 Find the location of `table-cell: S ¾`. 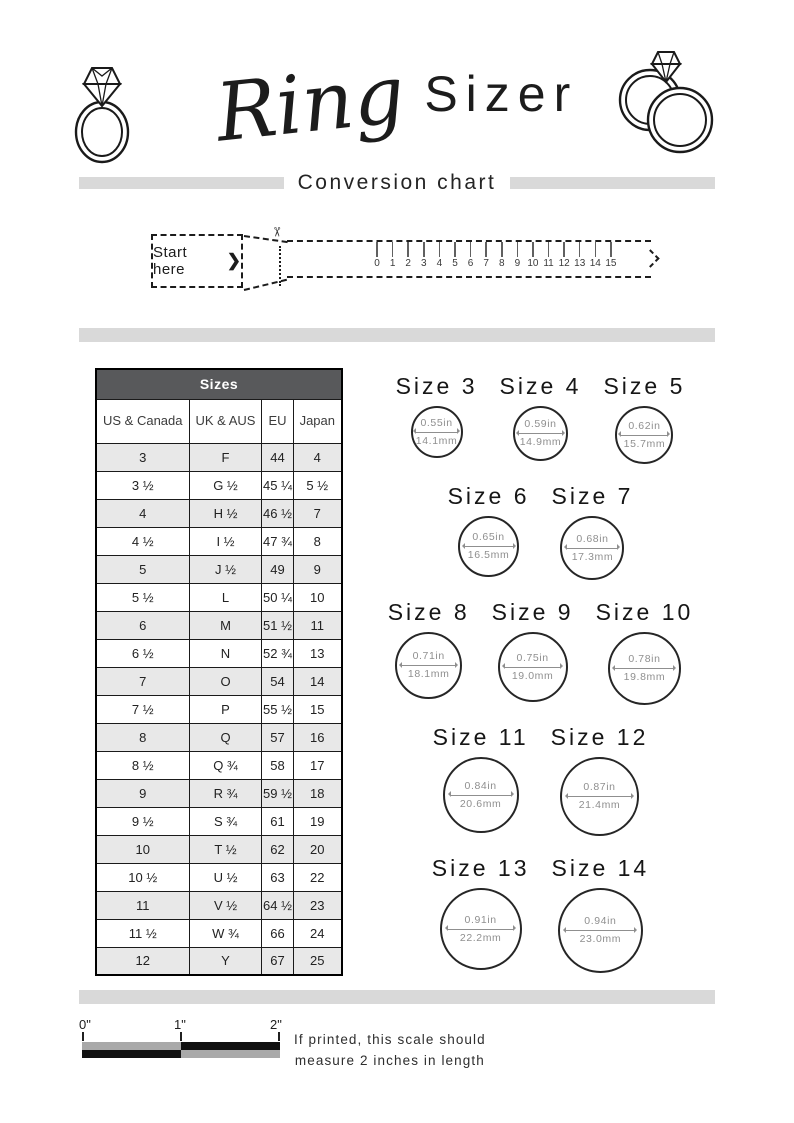

table-cell: S ¾ is located at coordinates (225, 821).